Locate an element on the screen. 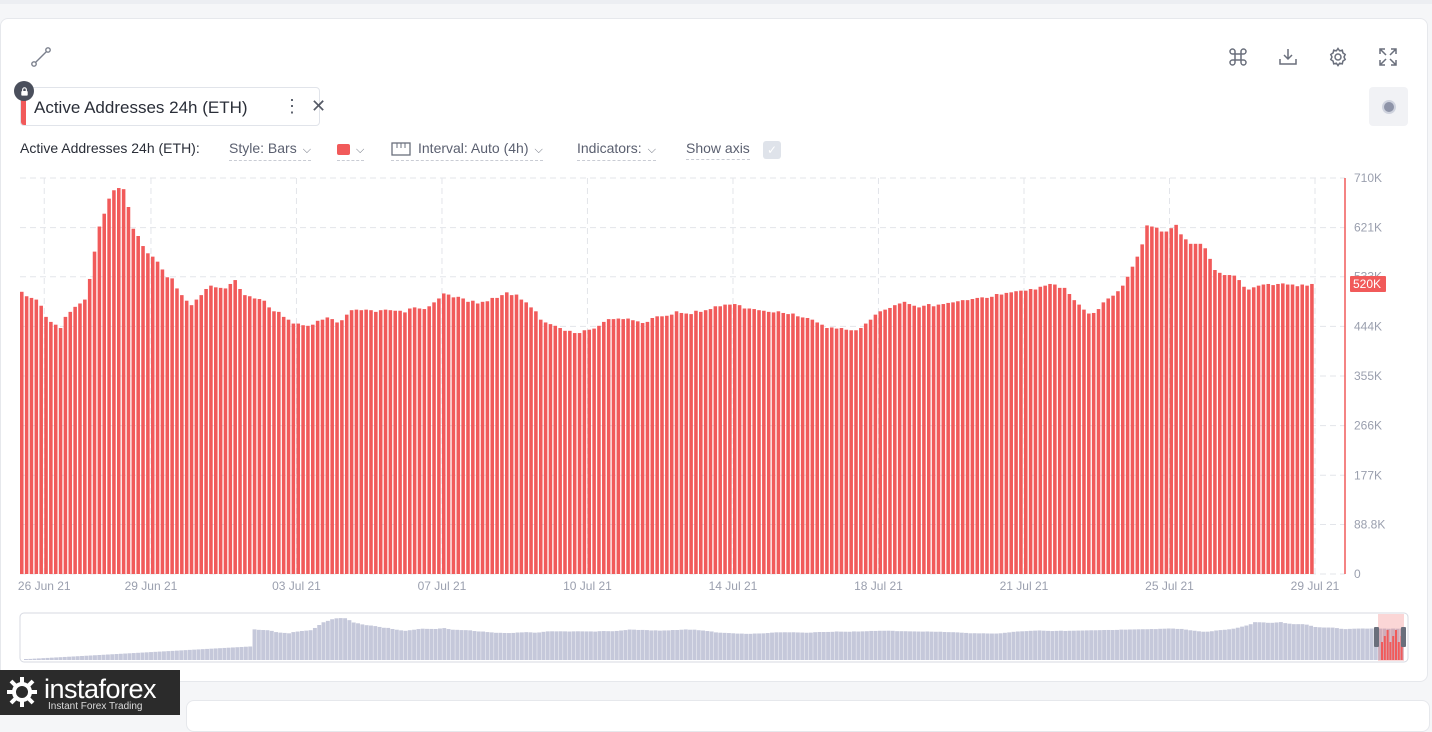 The image size is (1432, 732). toolbar-title: Active Addresses 24h (ETH): is located at coordinates (110, 148).